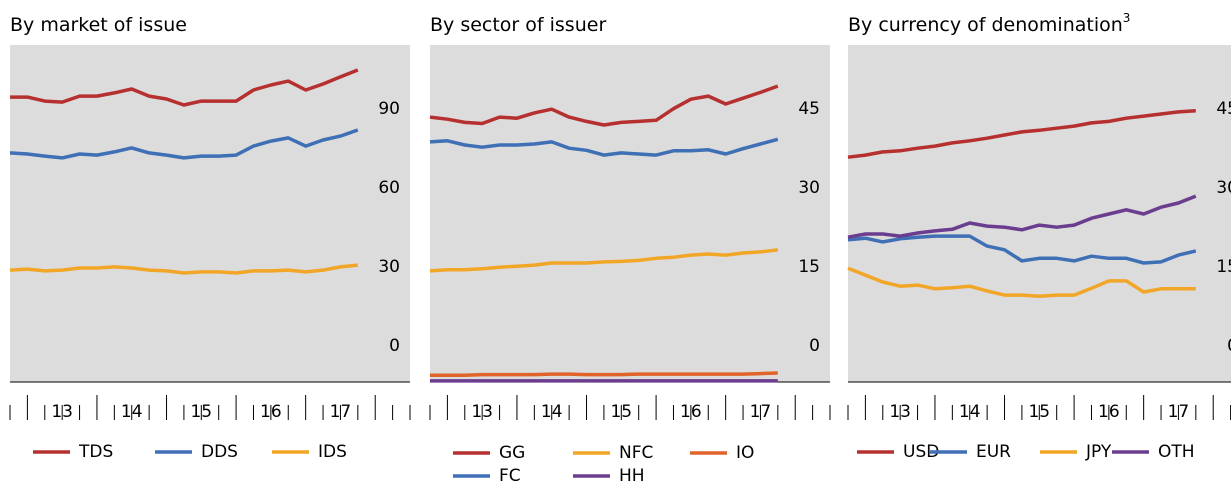 This screenshot has height=482, width=1231. I want to click on legend-label: JPY, so click(1098, 452).